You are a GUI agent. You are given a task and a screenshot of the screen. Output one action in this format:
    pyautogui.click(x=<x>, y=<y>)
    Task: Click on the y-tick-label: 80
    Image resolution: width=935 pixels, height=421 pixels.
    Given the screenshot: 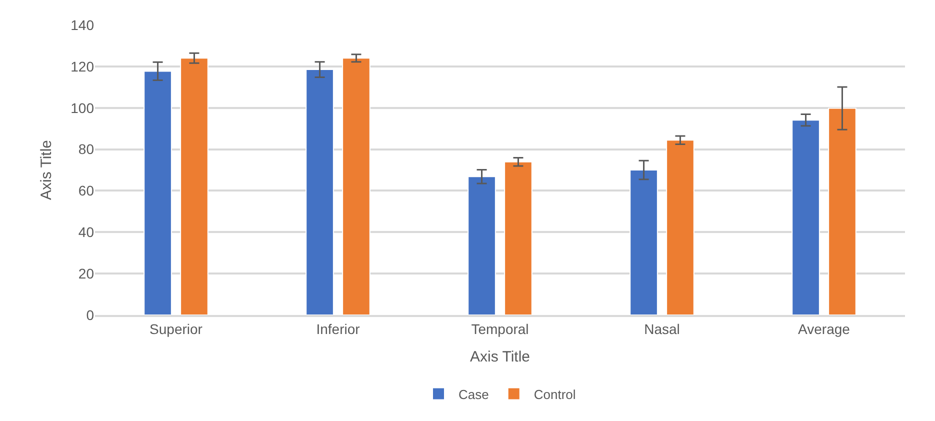 What is the action you would take?
    pyautogui.click(x=86, y=149)
    